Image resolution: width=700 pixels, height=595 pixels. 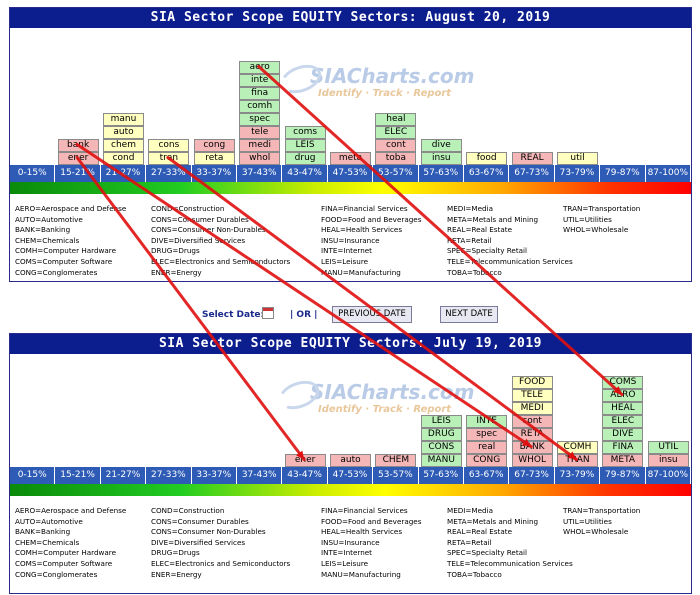 What do you see at coordinates (350, 158) in the screenshot?
I see `sector-cell-meta: meta` at bounding box center [350, 158].